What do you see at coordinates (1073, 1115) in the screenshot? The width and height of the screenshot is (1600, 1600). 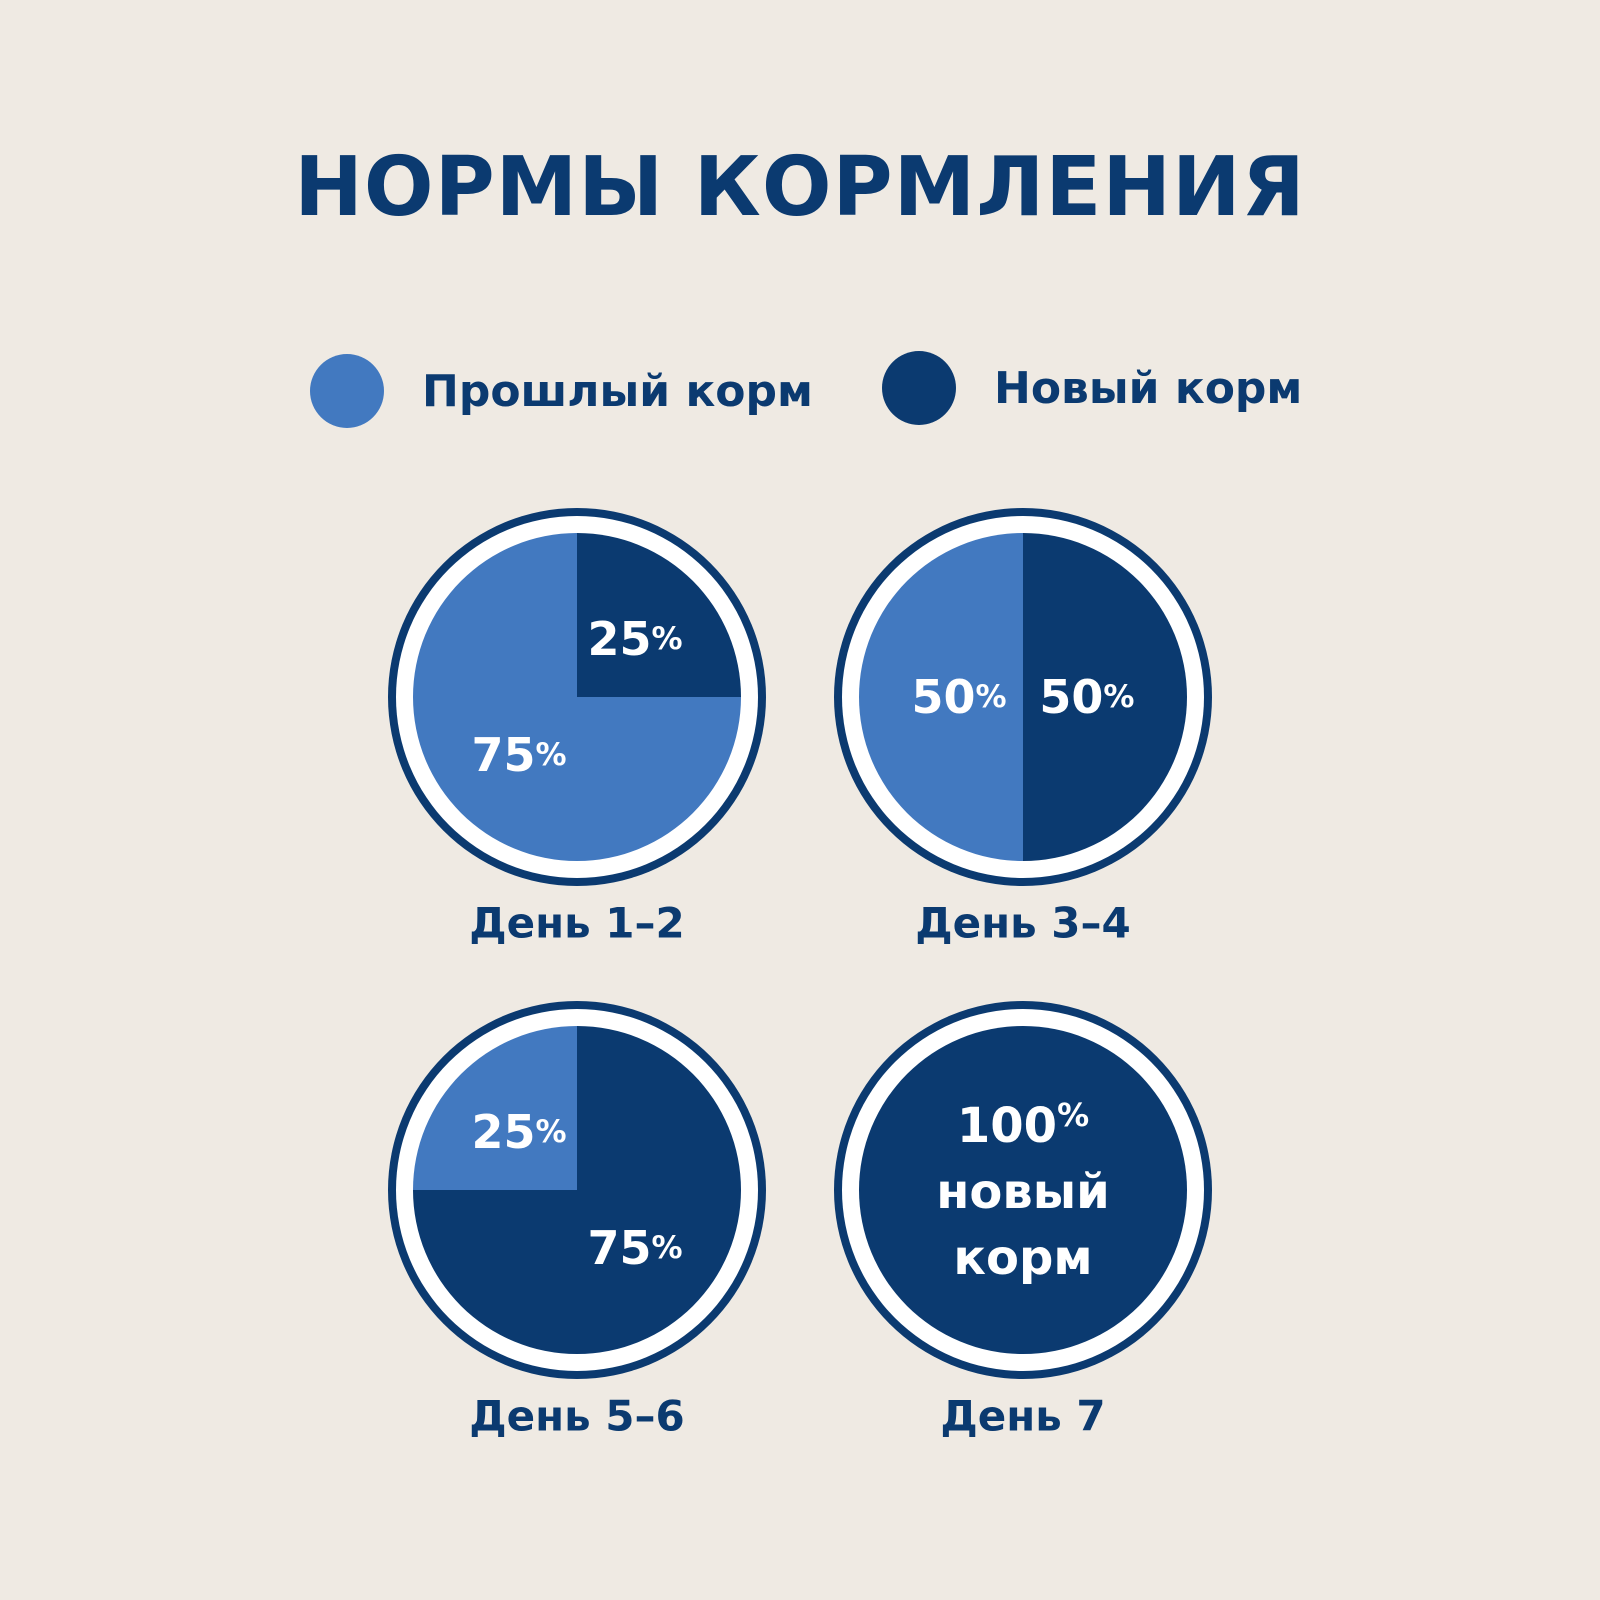 I see `caption-unit: %` at bounding box center [1073, 1115].